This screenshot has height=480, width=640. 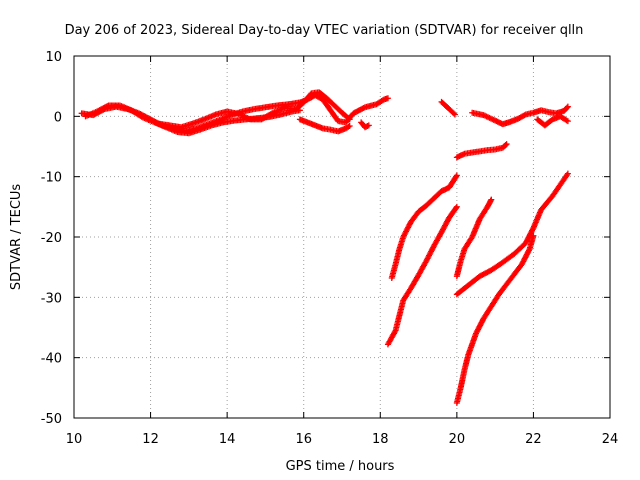 What do you see at coordinates (51, 359) in the screenshot?
I see `y-tick-label: -40` at bounding box center [51, 359].